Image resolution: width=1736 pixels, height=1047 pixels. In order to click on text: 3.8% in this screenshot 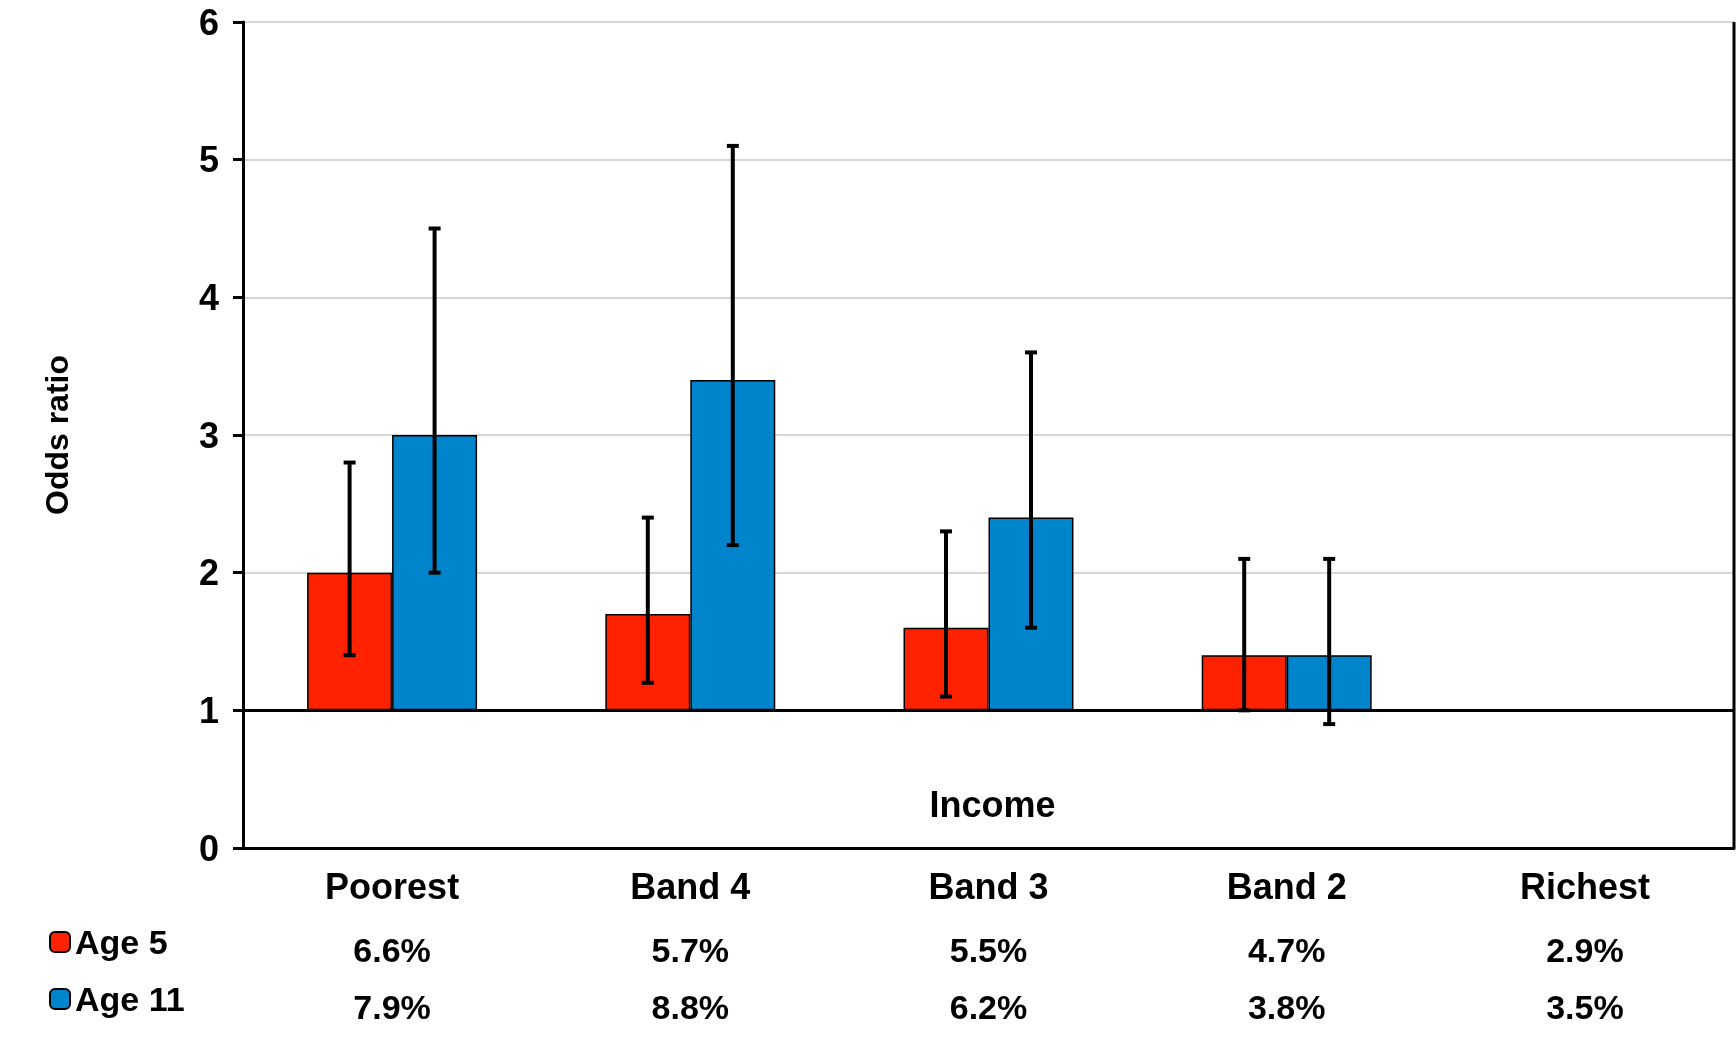, I will do `click(1286, 1007)`.